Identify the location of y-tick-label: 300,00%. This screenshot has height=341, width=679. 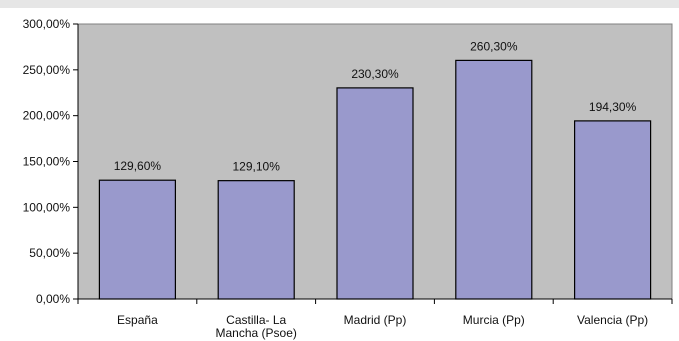
(47, 24).